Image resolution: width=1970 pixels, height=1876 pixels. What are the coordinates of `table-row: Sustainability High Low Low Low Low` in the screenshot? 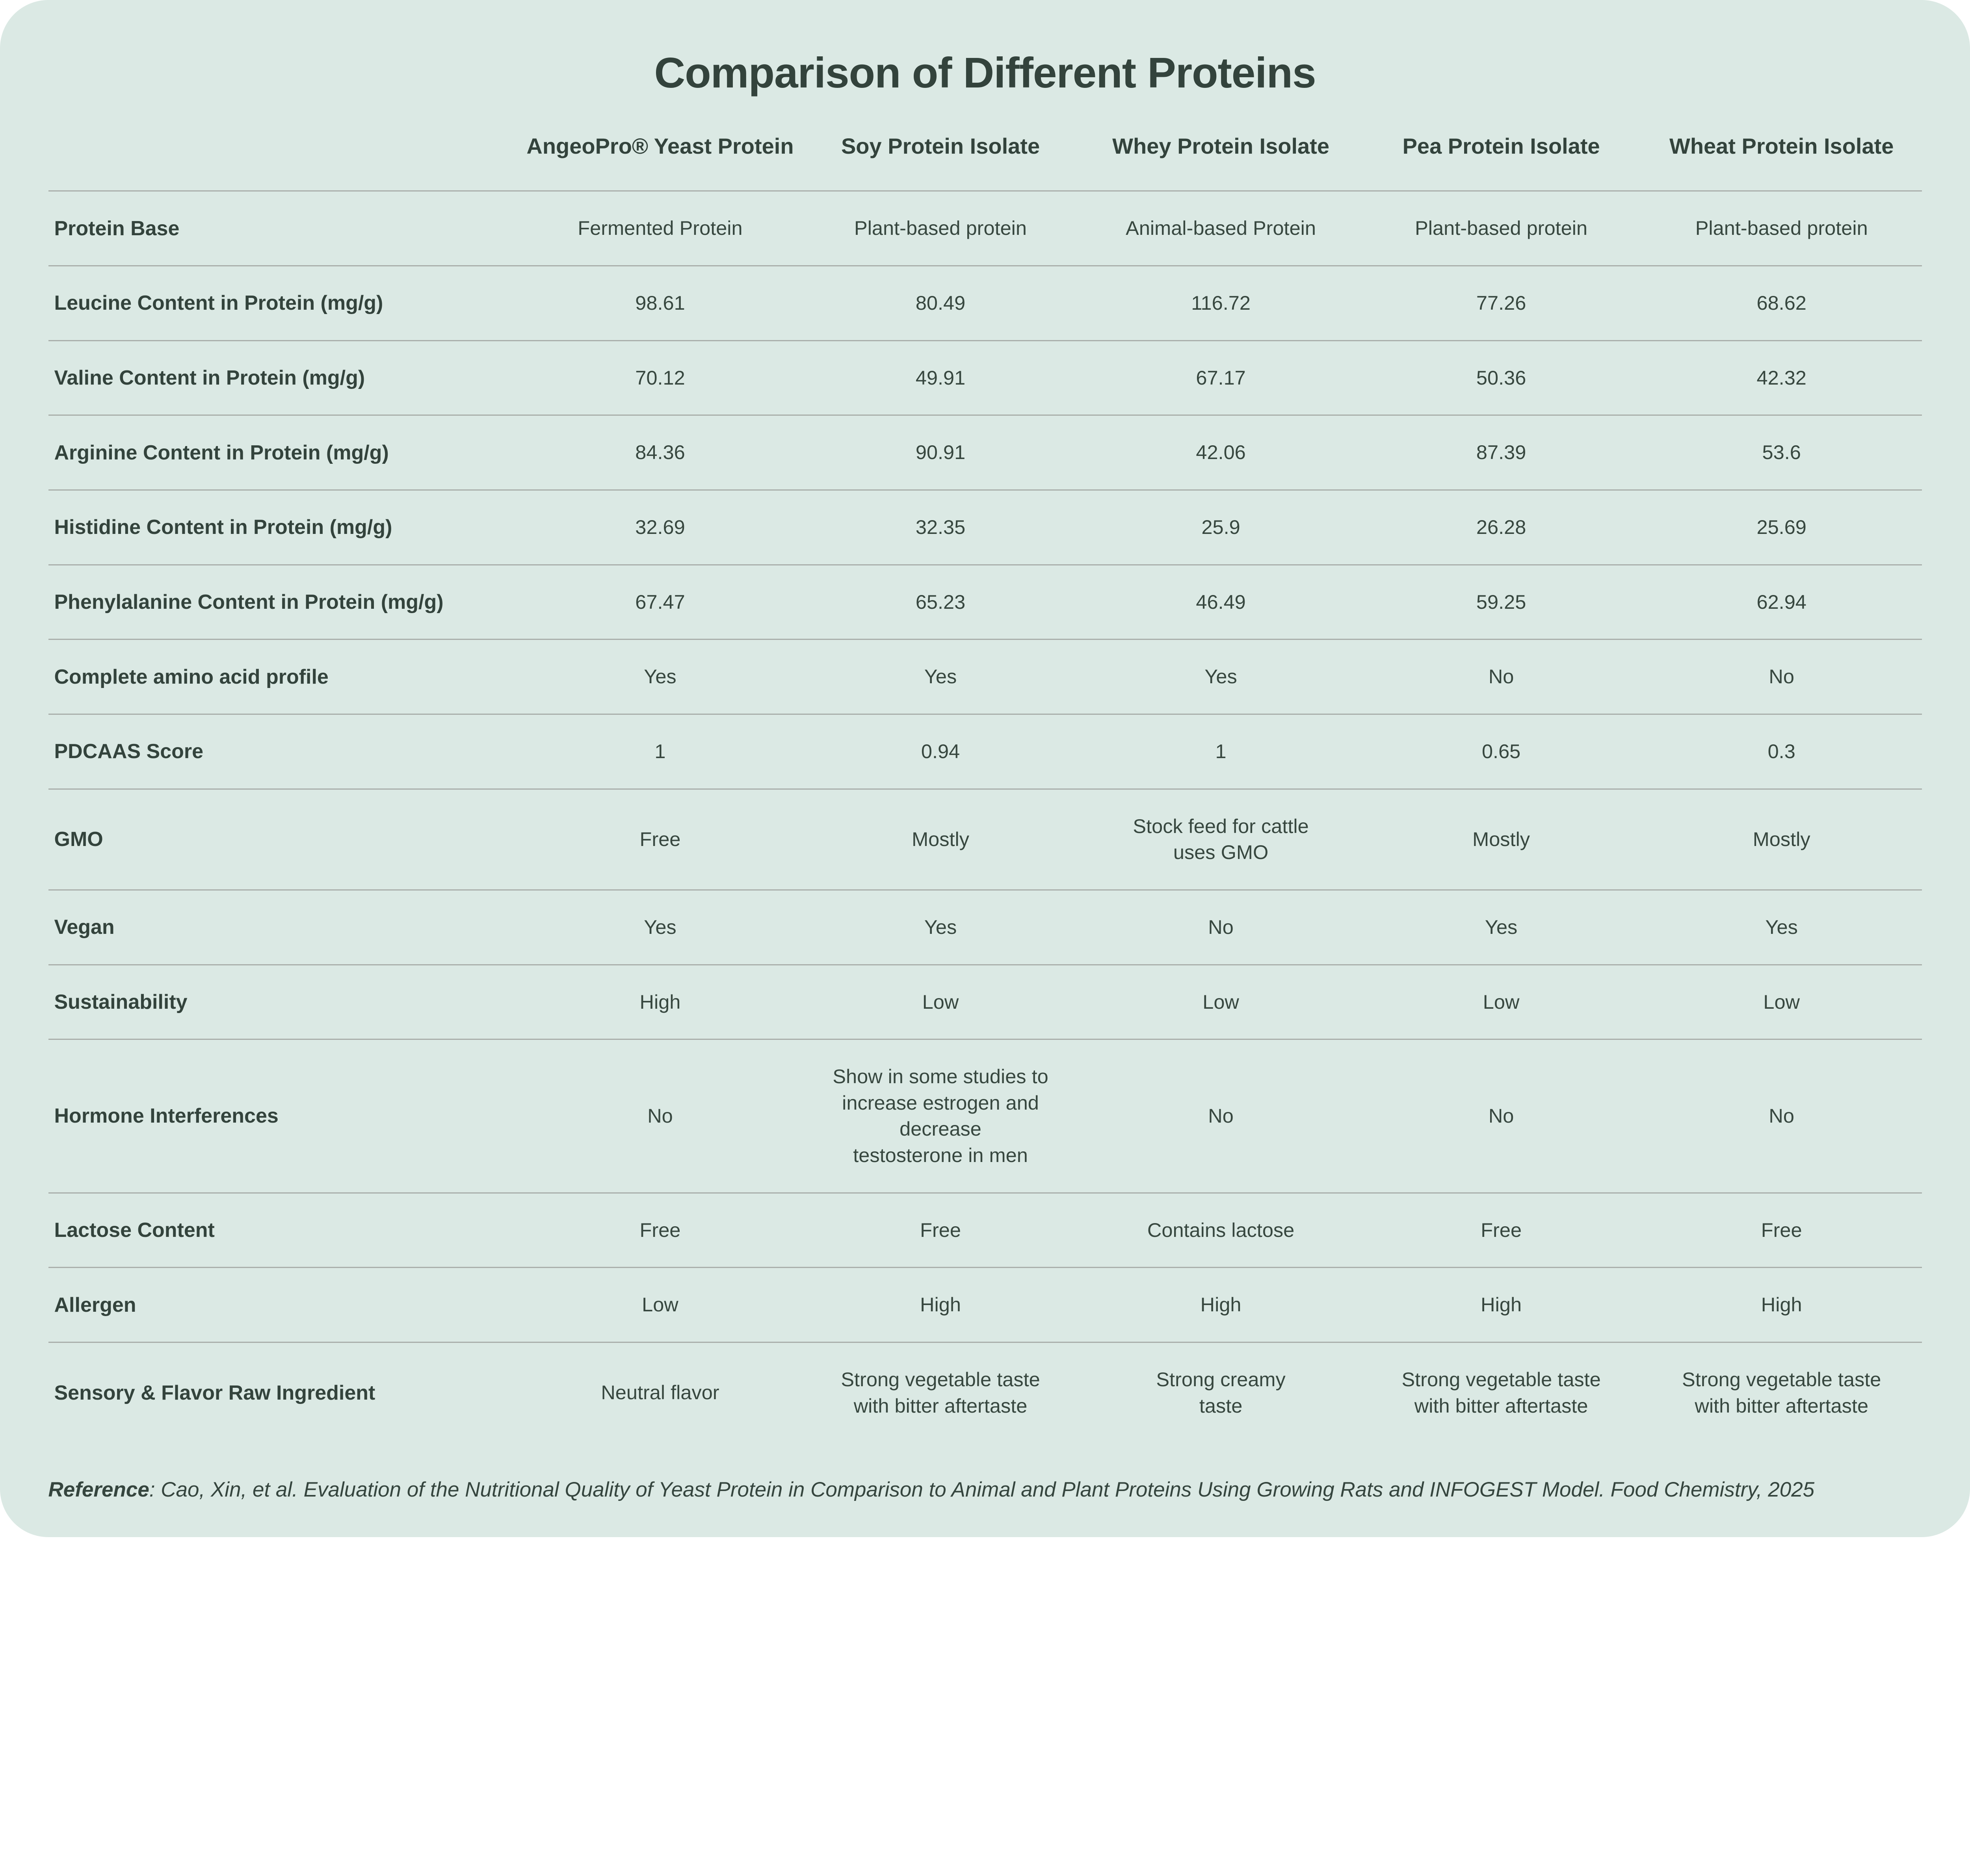 It's located at (985, 1002).